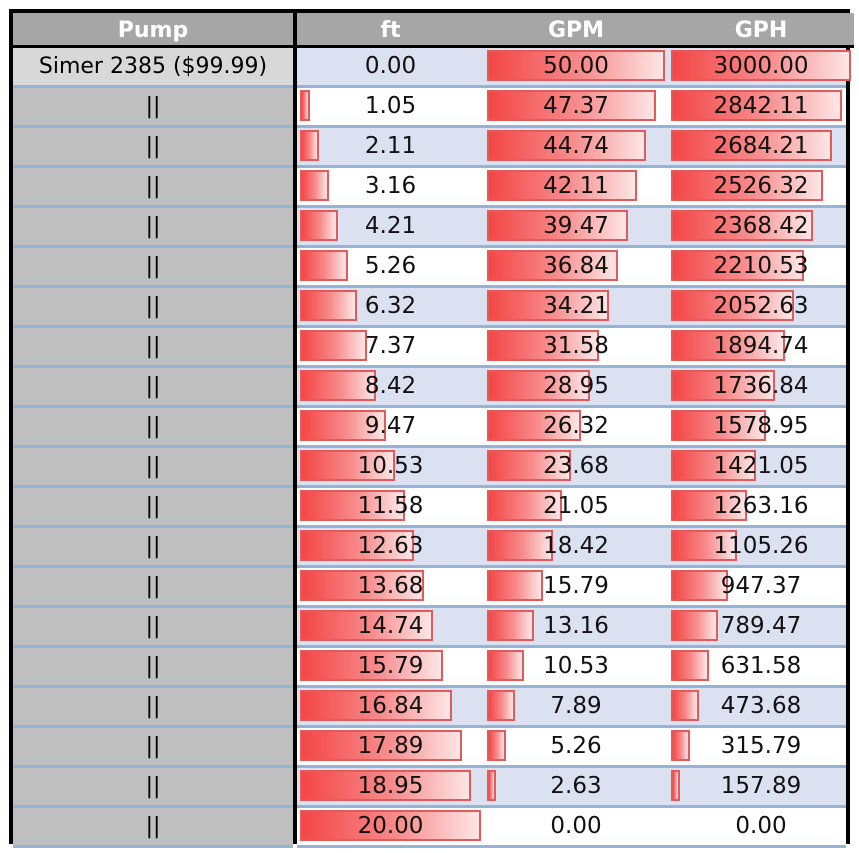  Describe the element at coordinates (390, 30) in the screenshot. I see `header-ft: ft` at that location.